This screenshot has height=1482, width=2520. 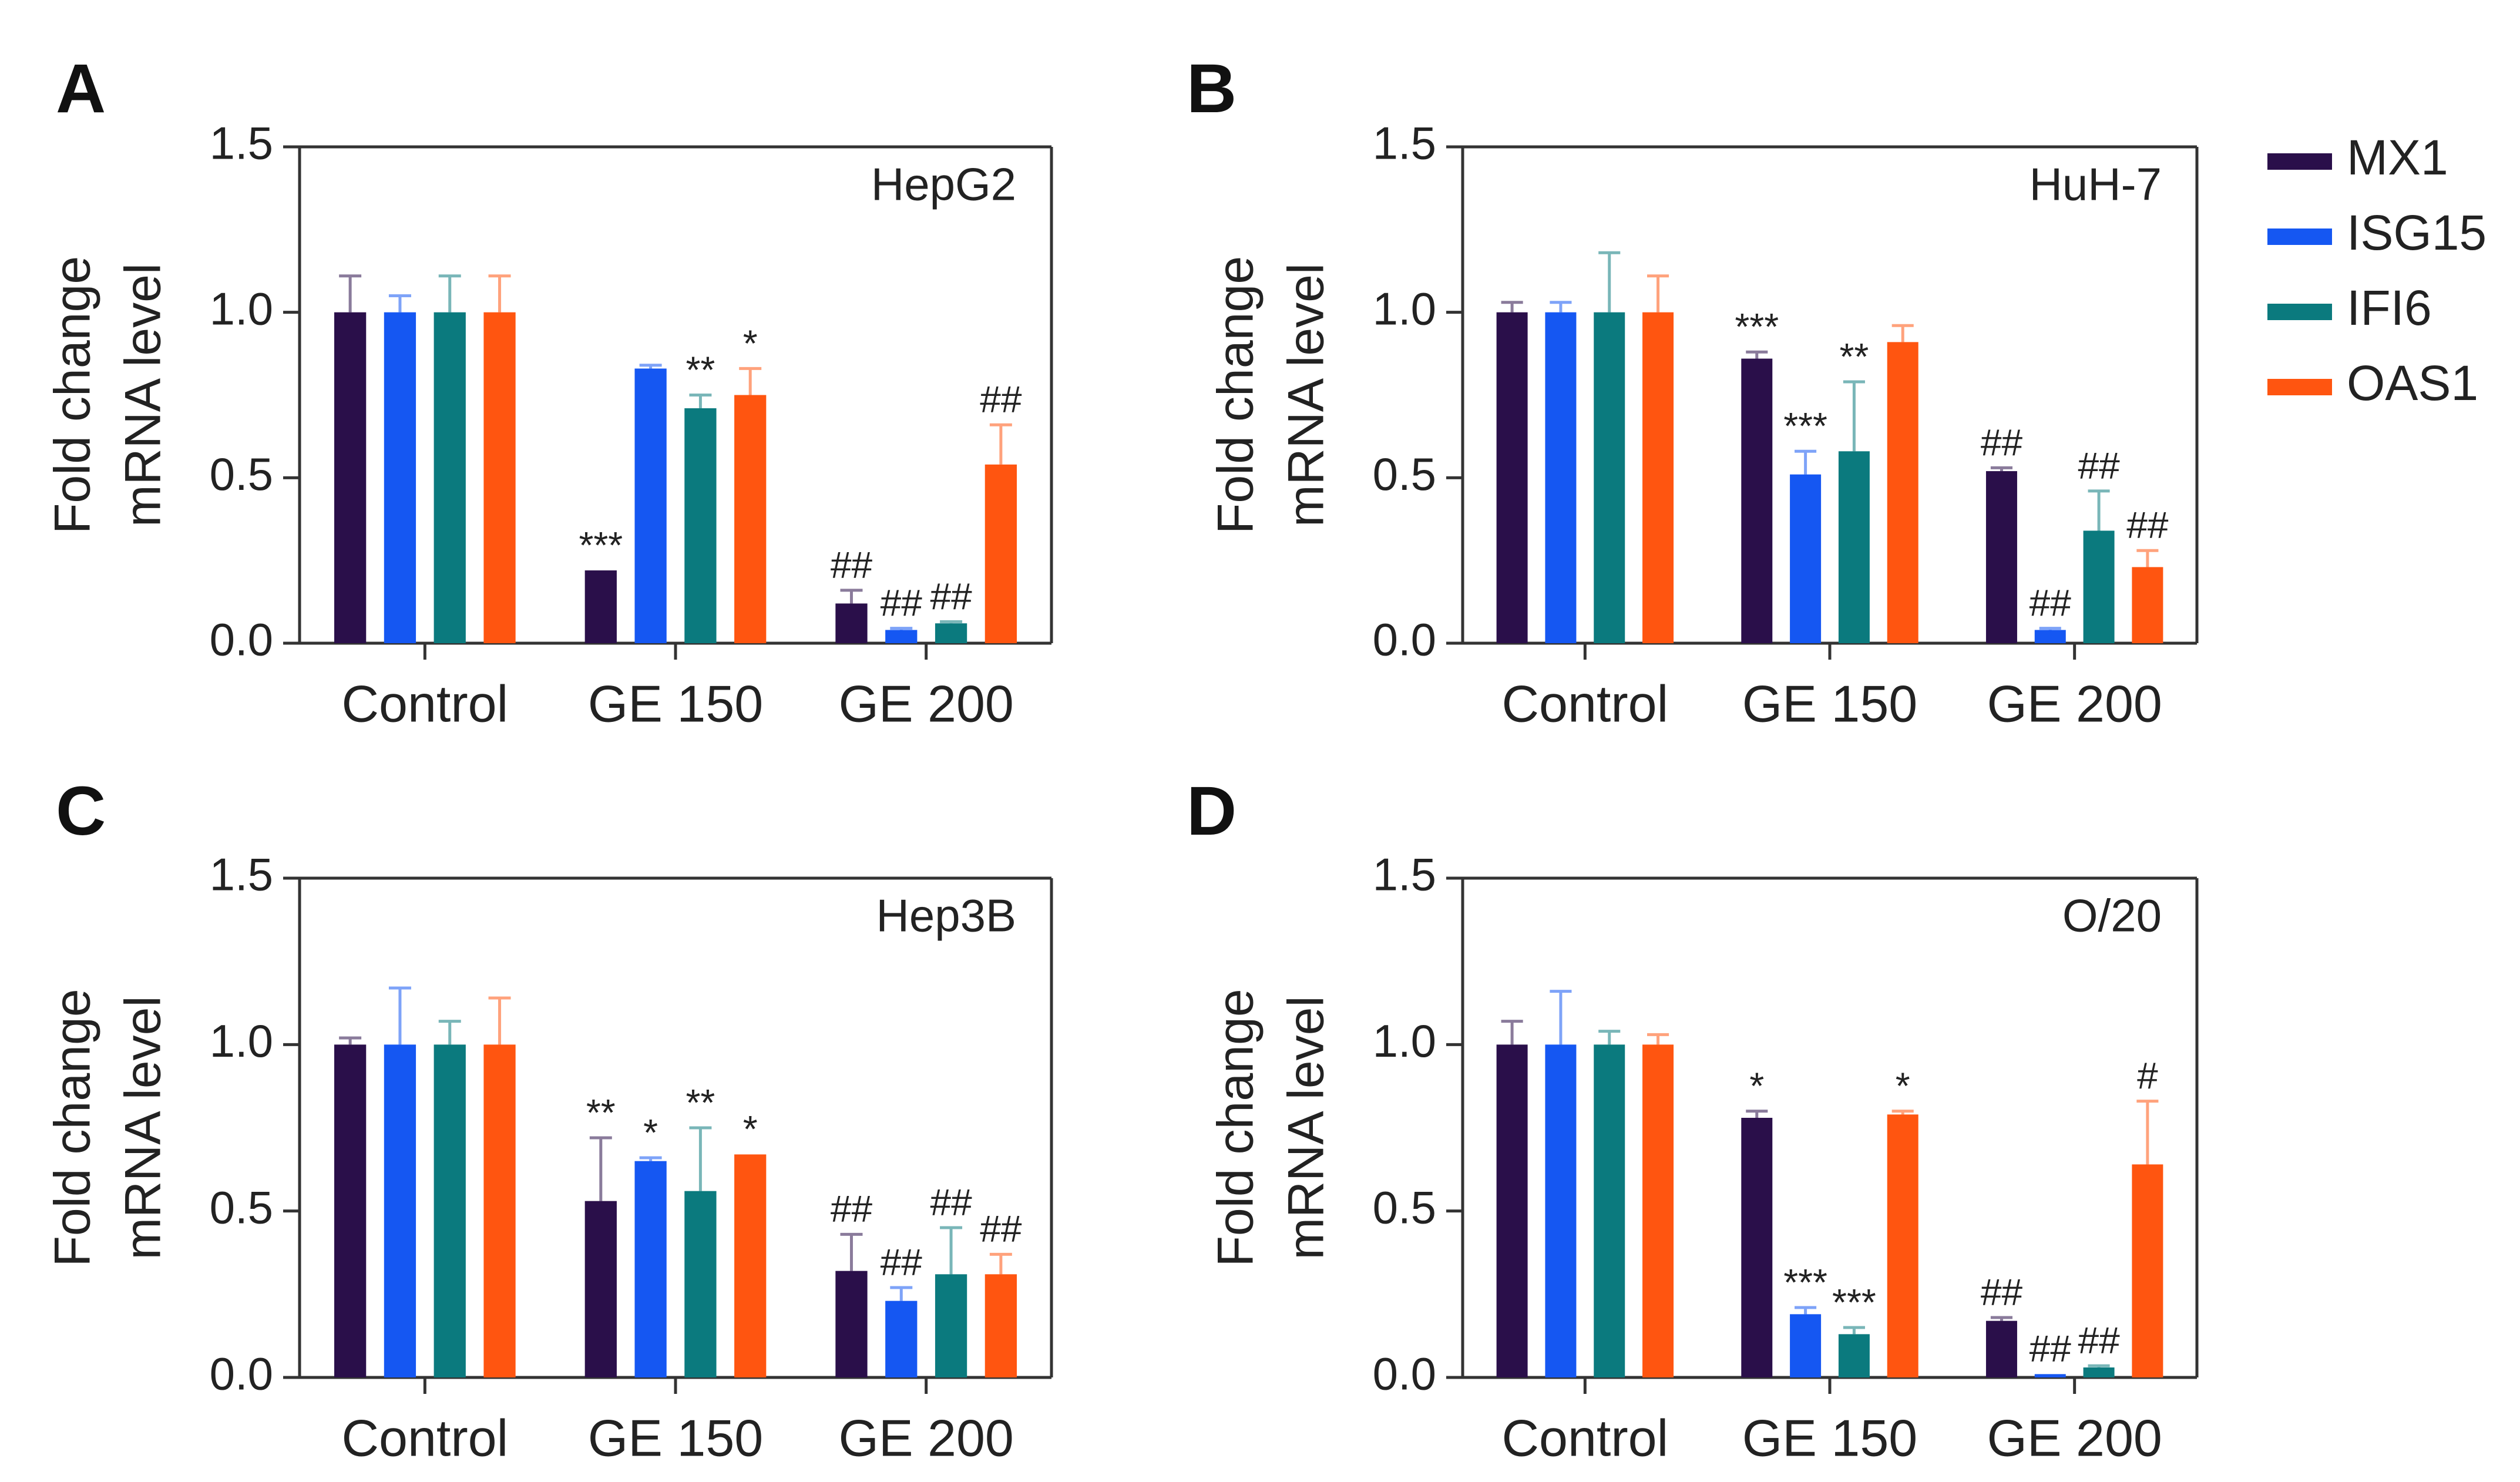 I want to click on legend-label-oas1: OAS1, so click(x=2412, y=383).